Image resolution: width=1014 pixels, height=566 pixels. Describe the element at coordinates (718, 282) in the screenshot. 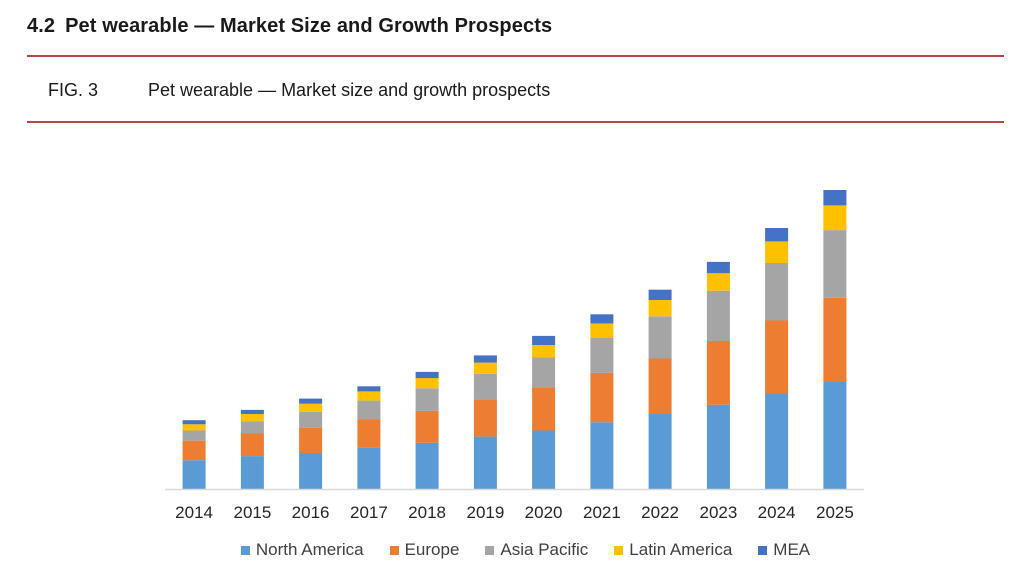

I see `bar-segment-latin-america-2023` at that location.